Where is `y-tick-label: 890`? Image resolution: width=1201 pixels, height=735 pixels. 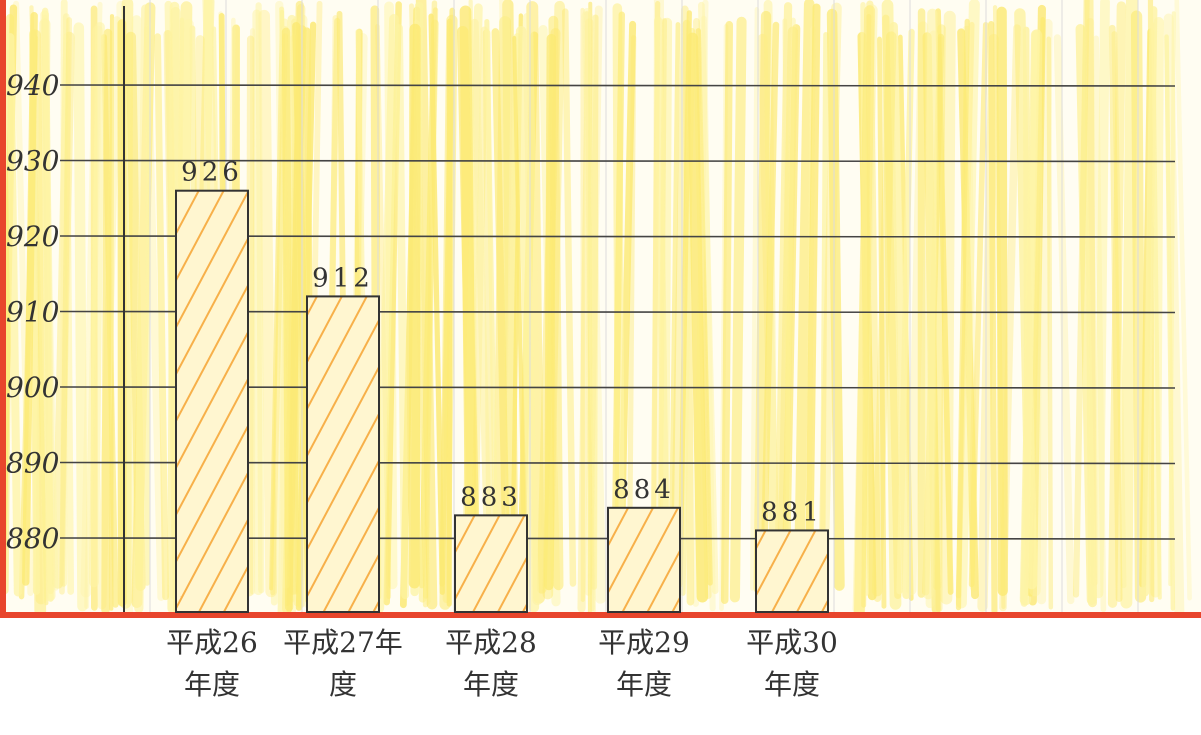 y-tick-label: 890 is located at coordinates (32, 463).